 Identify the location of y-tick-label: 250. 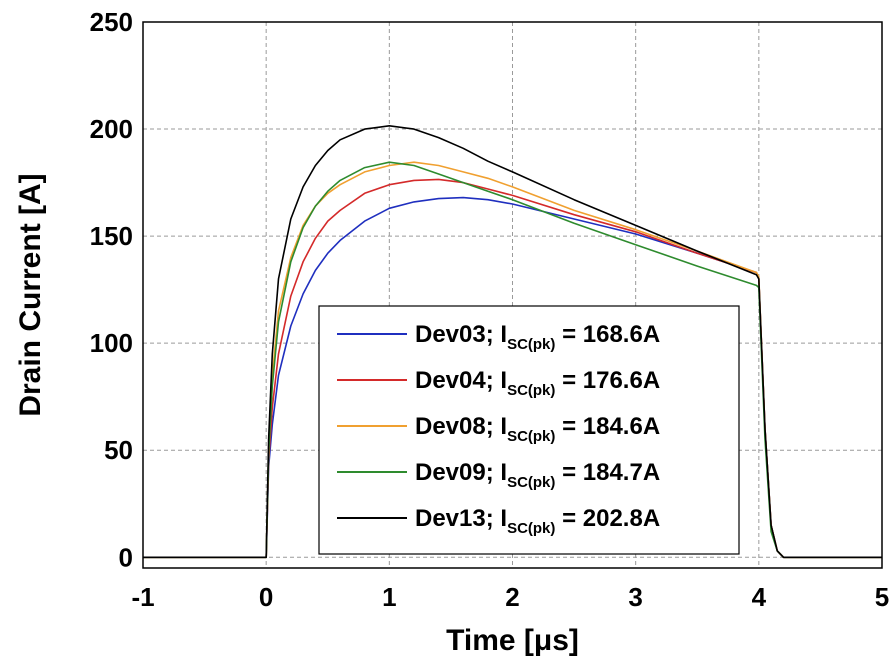
(111, 22).